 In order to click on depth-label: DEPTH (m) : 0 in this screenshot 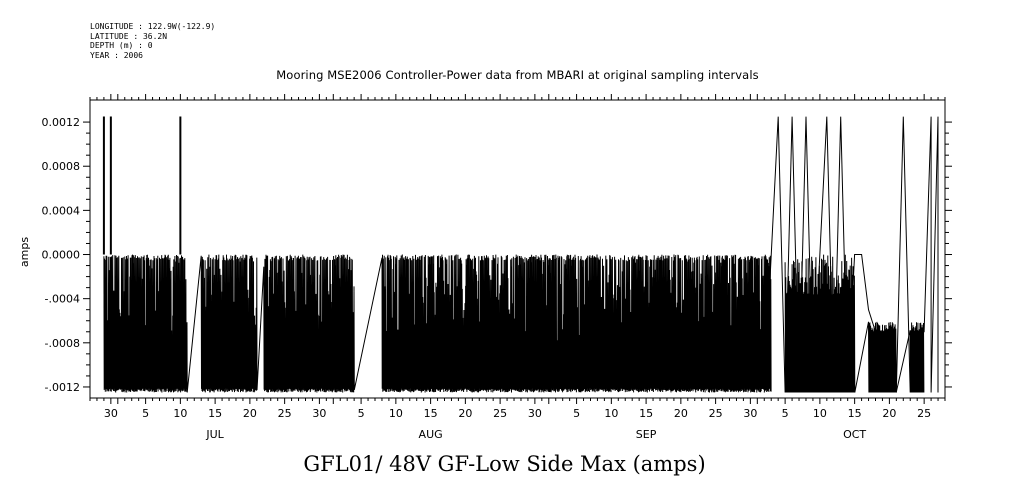, I will do `click(121, 45)`.